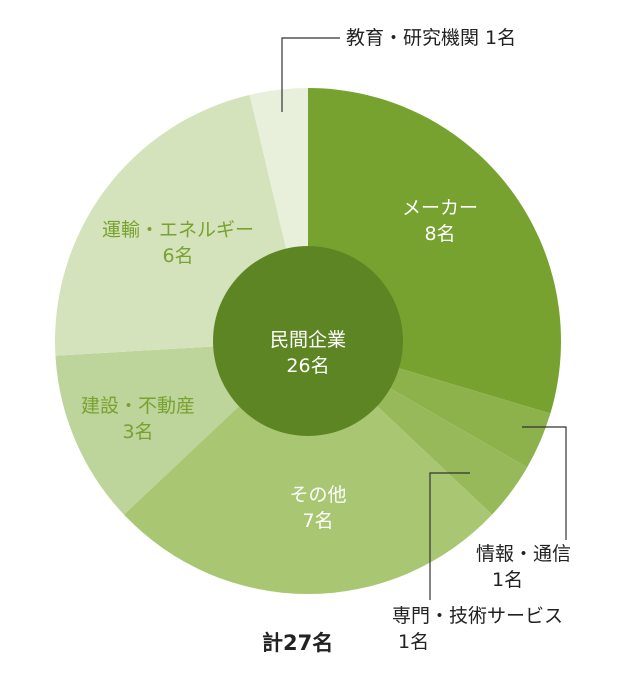  I want to click on center-label: 民間企業, so click(308, 340).